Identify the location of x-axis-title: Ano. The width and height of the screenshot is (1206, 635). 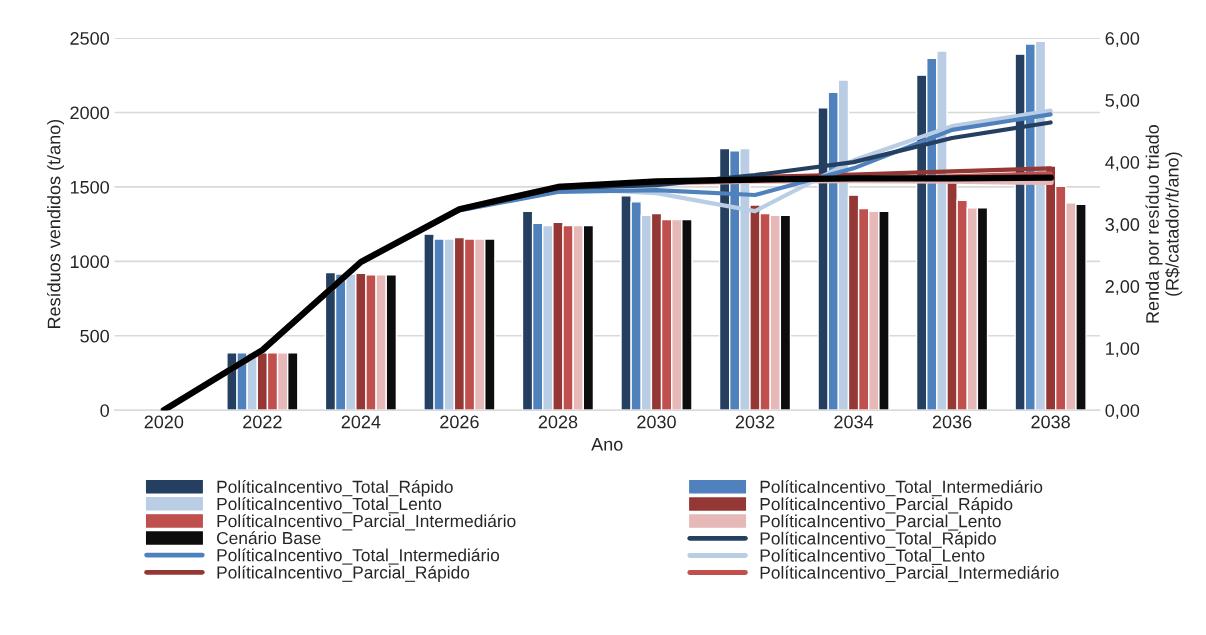
(607, 444).